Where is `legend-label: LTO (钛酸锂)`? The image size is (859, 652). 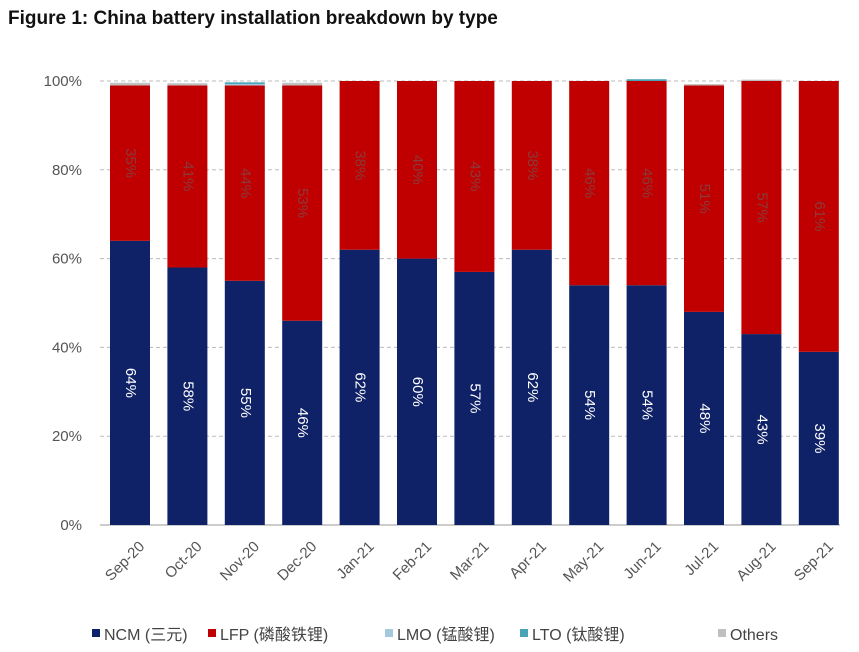 legend-label: LTO (钛酸锂) is located at coordinates (578, 635).